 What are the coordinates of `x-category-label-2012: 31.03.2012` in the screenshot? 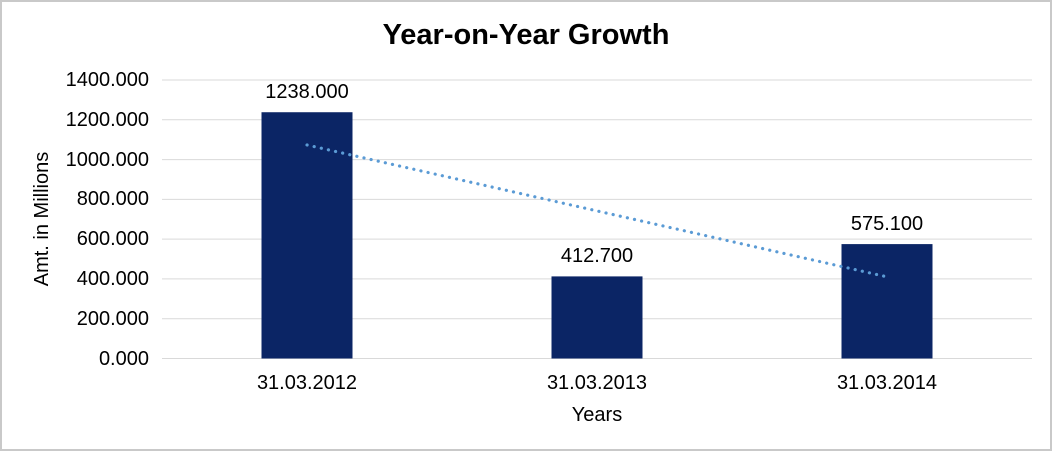 It's located at (307, 383).